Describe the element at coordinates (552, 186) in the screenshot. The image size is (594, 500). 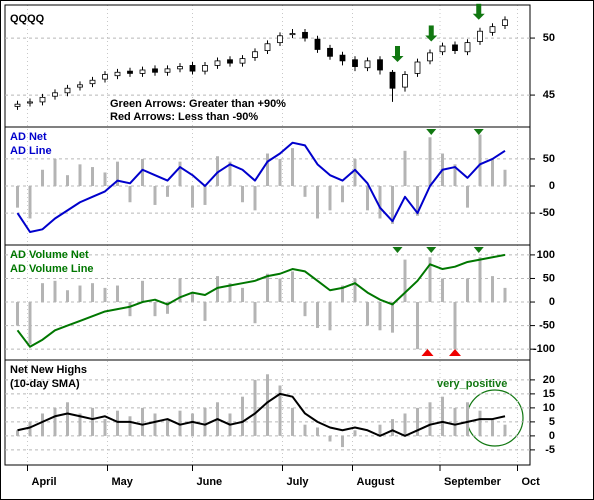
I see `y-tick-label: 0` at that location.